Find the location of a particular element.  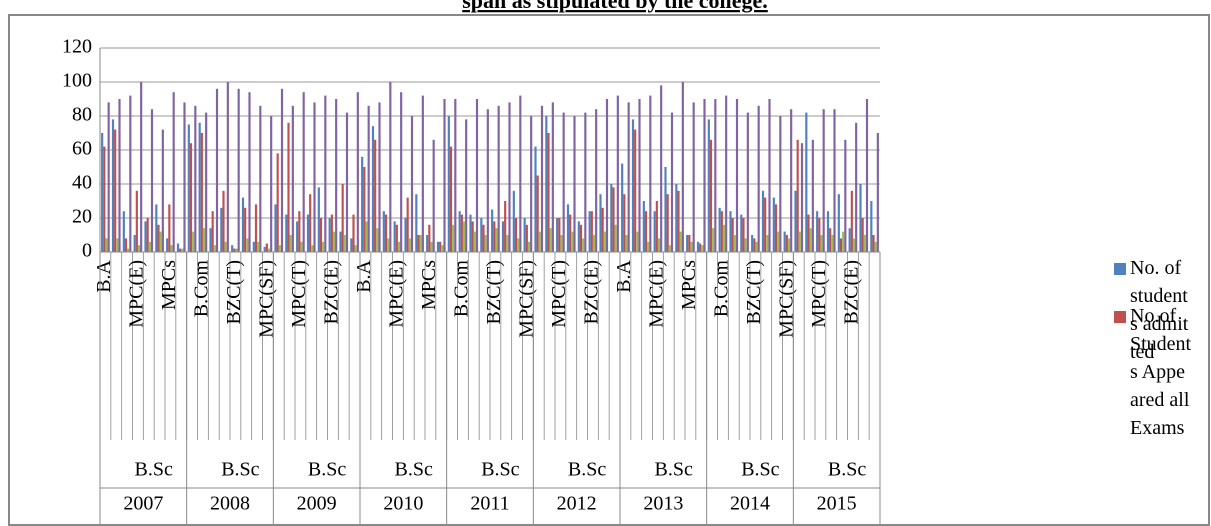

y-tick-label: 80 is located at coordinates (82, 115).